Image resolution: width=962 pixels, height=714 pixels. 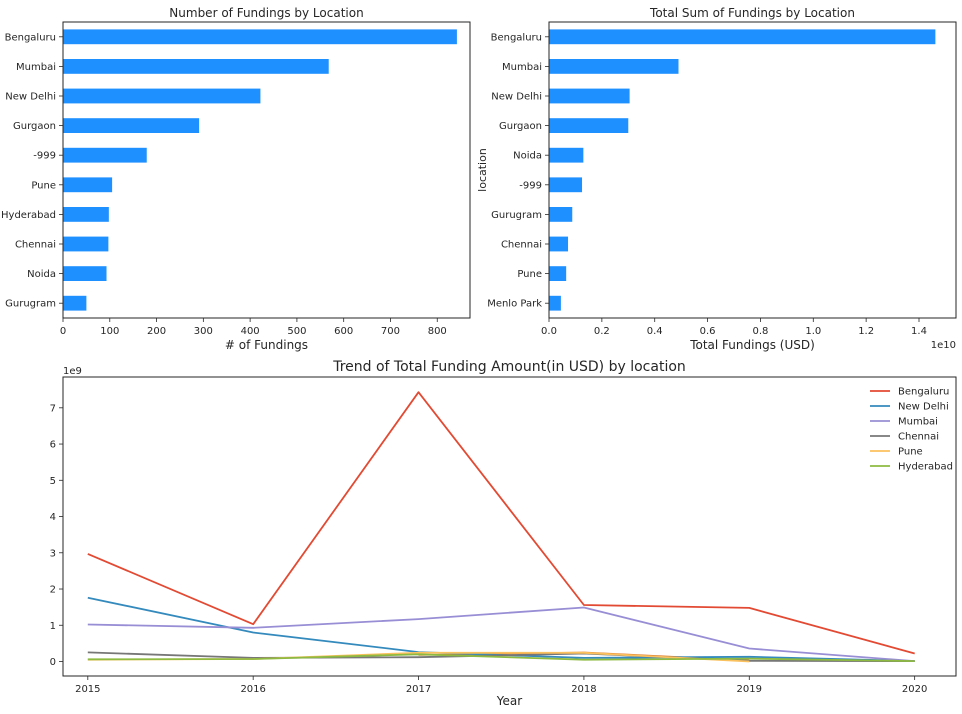 What do you see at coordinates (30, 97) in the screenshot?
I see `count-category-label-2: New Delhi` at bounding box center [30, 97].